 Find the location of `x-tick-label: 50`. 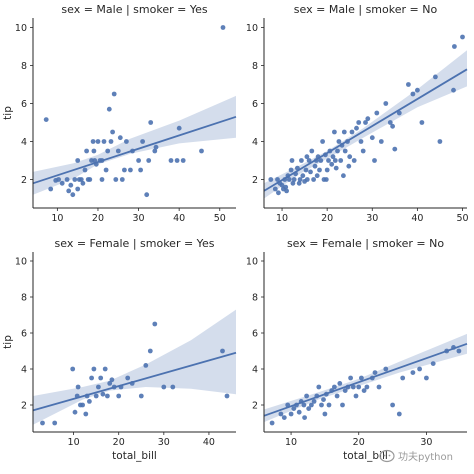

x-tick-label: 50 is located at coordinates (462, 218).